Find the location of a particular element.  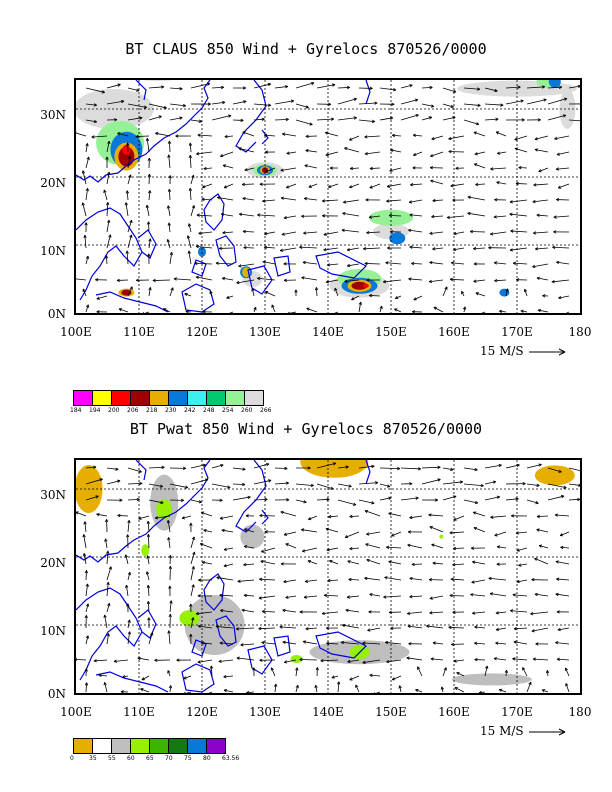

moisture-region is located at coordinates (334, 469).